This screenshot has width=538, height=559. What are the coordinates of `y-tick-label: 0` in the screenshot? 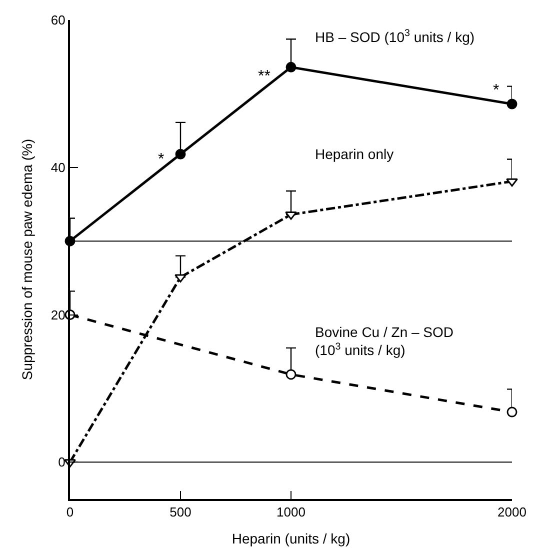 It's located at (62, 462).